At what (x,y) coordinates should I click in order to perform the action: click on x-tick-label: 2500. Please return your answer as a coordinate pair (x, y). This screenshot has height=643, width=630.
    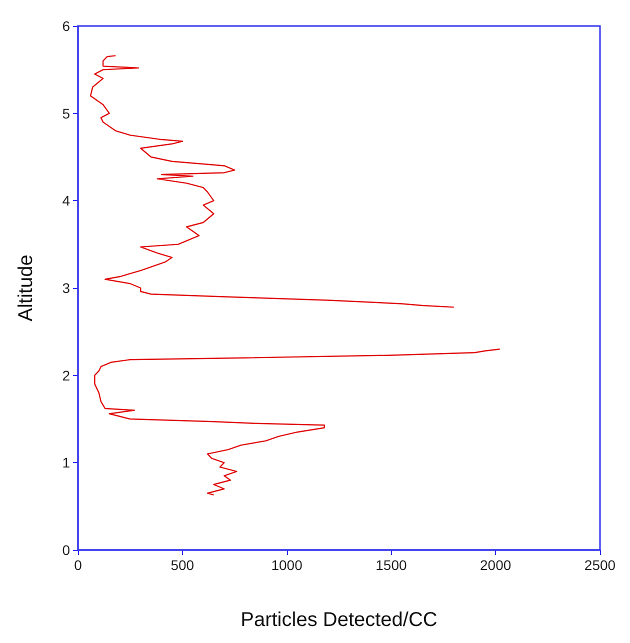
    Looking at the image, I should click on (600, 565).